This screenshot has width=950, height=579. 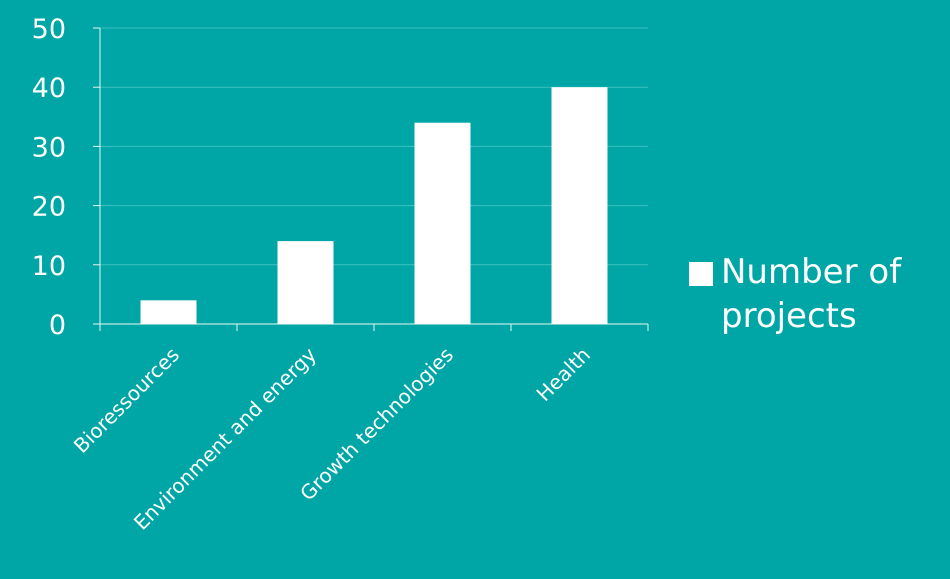 I want to click on legend: Number of projects, so click(x=815, y=294).